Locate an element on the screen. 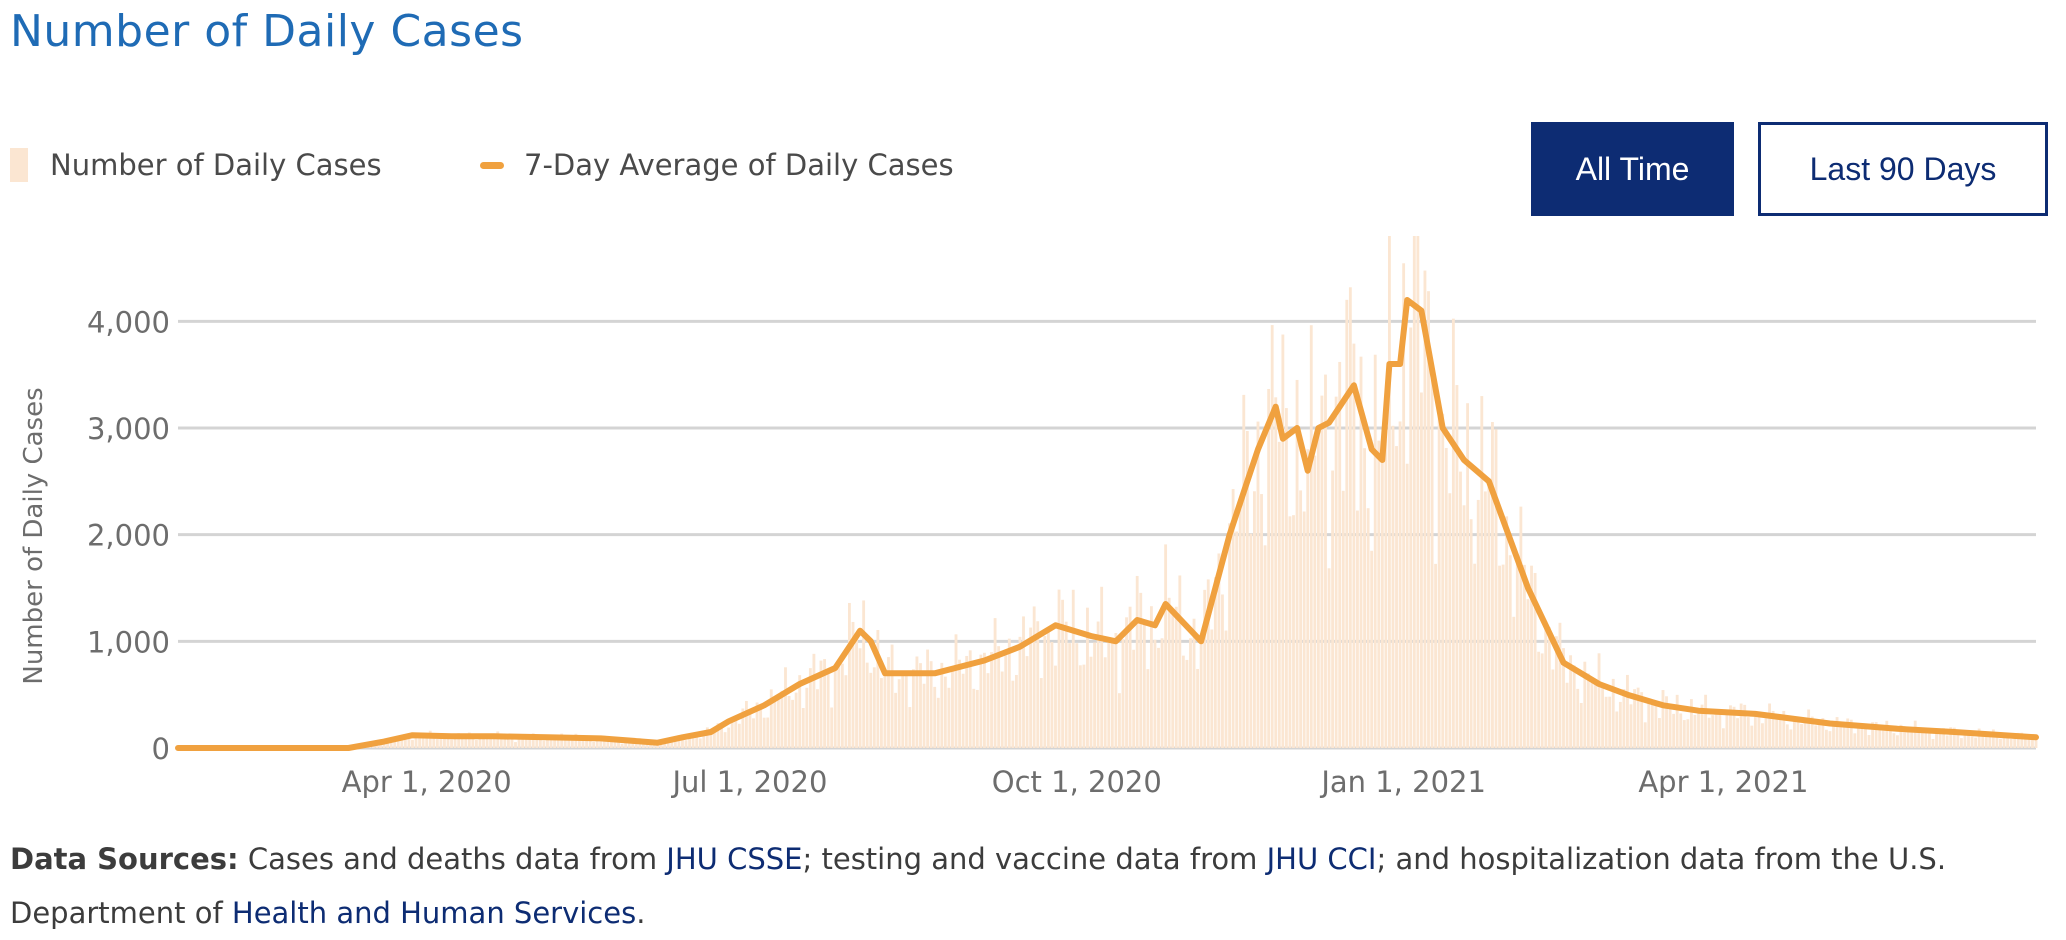 Image resolution: width=2066 pixels, height=940 pixels. data-sources-line-2: Department of Health and Human Services. is located at coordinates (327, 913).